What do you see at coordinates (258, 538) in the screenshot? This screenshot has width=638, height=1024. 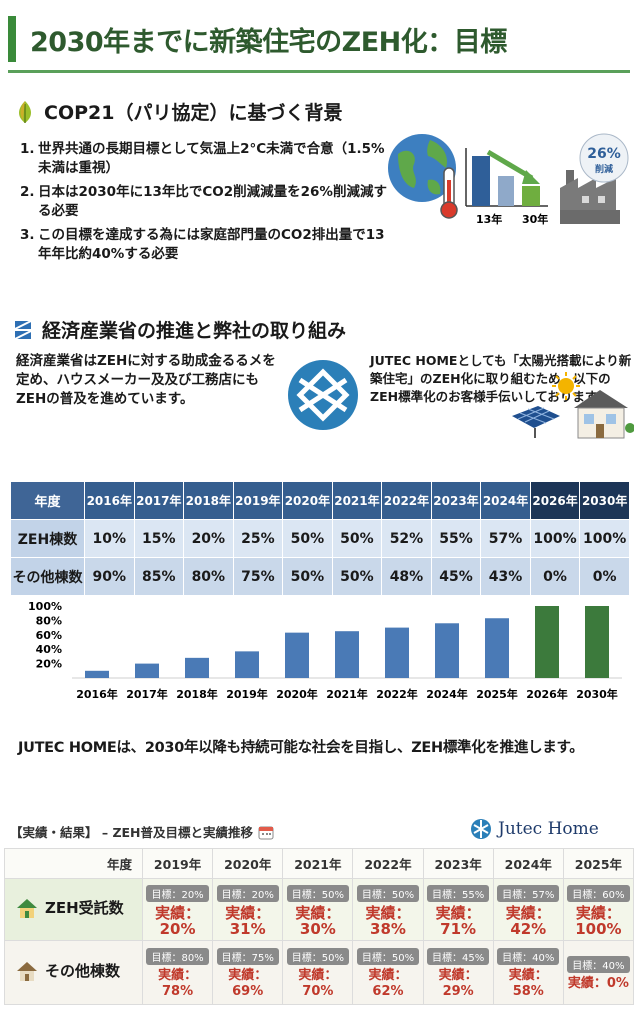 I see `table-cell: 25%` at bounding box center [258, 538].